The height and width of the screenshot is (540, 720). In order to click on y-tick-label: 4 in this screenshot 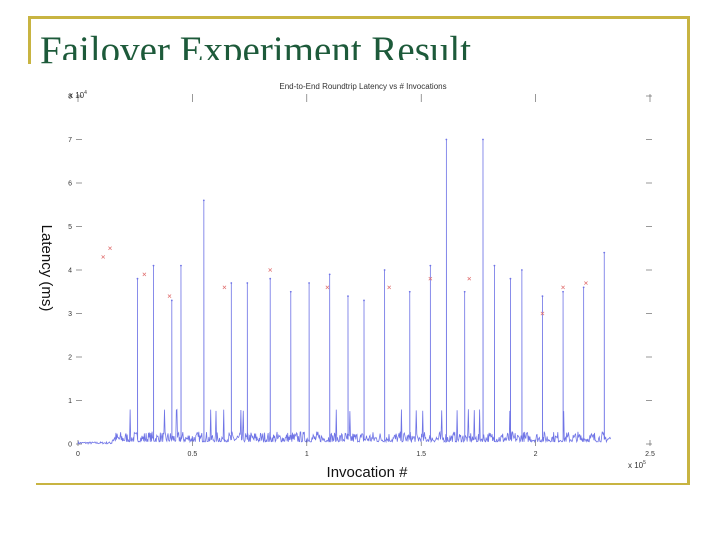, I will do `click(70, 271)`.